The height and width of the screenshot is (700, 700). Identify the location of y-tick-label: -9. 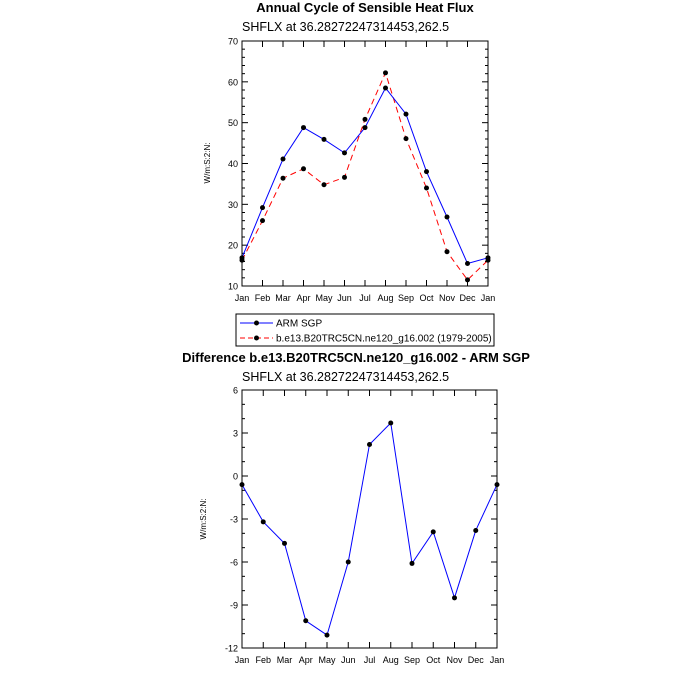
(234, 606).